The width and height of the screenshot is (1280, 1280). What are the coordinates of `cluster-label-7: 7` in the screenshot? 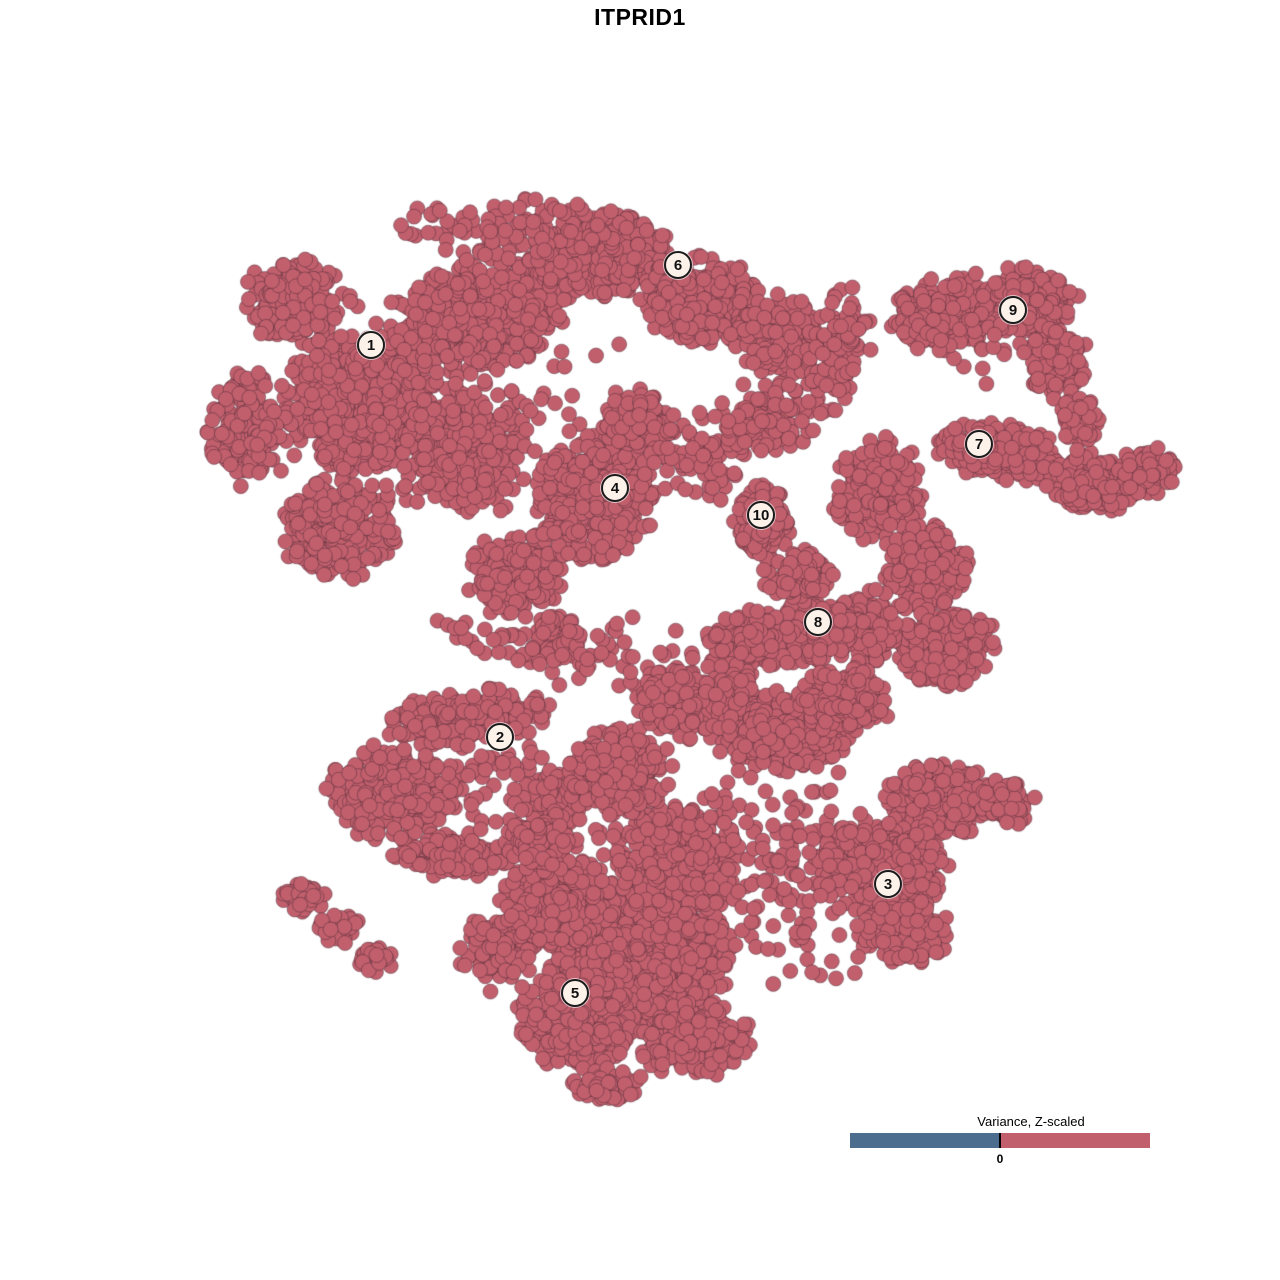 It's located at (979, 444).